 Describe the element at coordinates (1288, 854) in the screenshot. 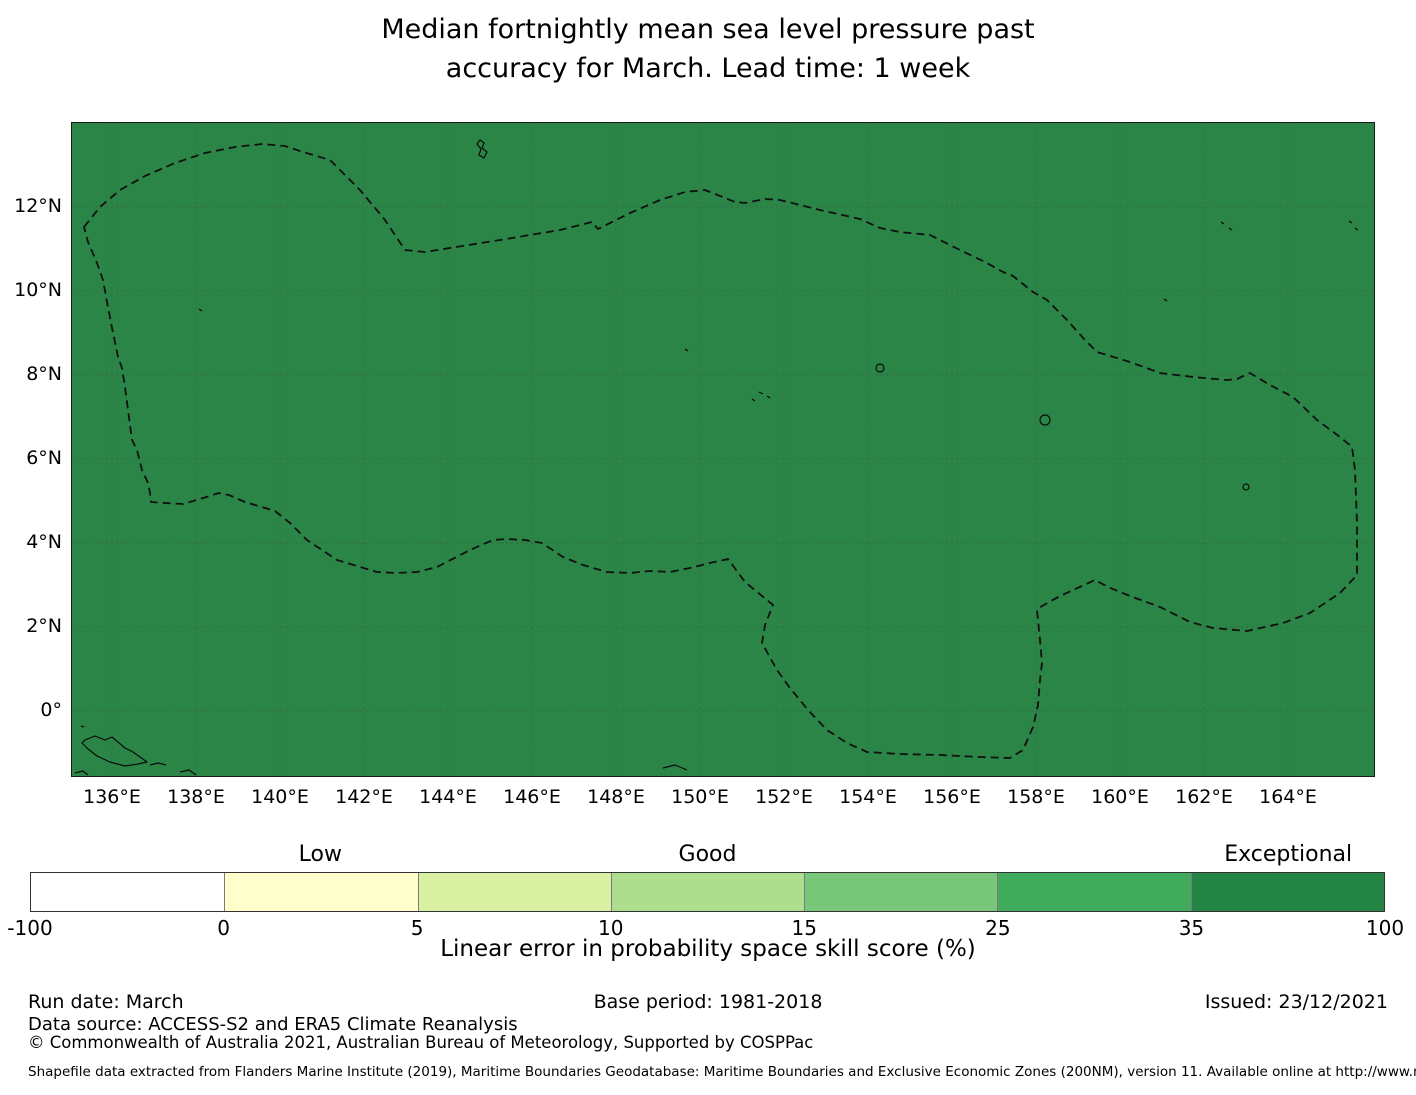

I see `colorbar-category-label: Exceptional` at that location.